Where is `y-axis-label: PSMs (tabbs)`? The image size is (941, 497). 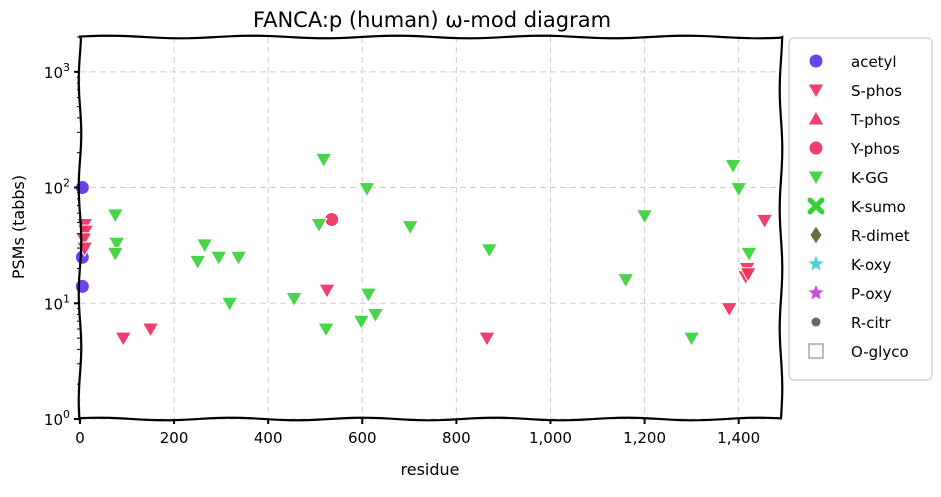
y-axis-label: PSMs (tabbs) is located at coordinates (18, 227).